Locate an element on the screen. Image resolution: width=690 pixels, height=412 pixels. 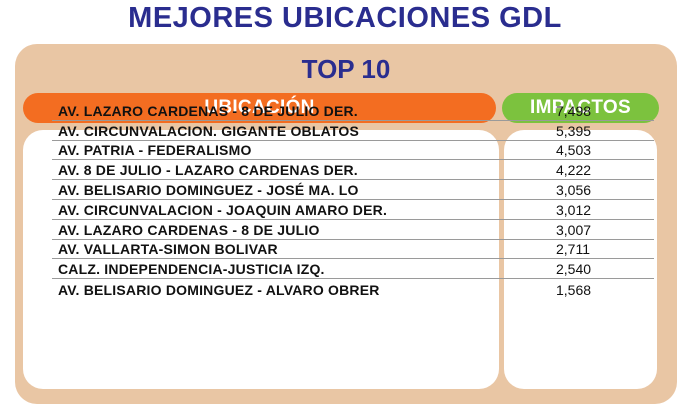
location-cell: AV. CIRCUNVALACION - JOAQUIN AMARO DER. is located at coordinates (223, 209).